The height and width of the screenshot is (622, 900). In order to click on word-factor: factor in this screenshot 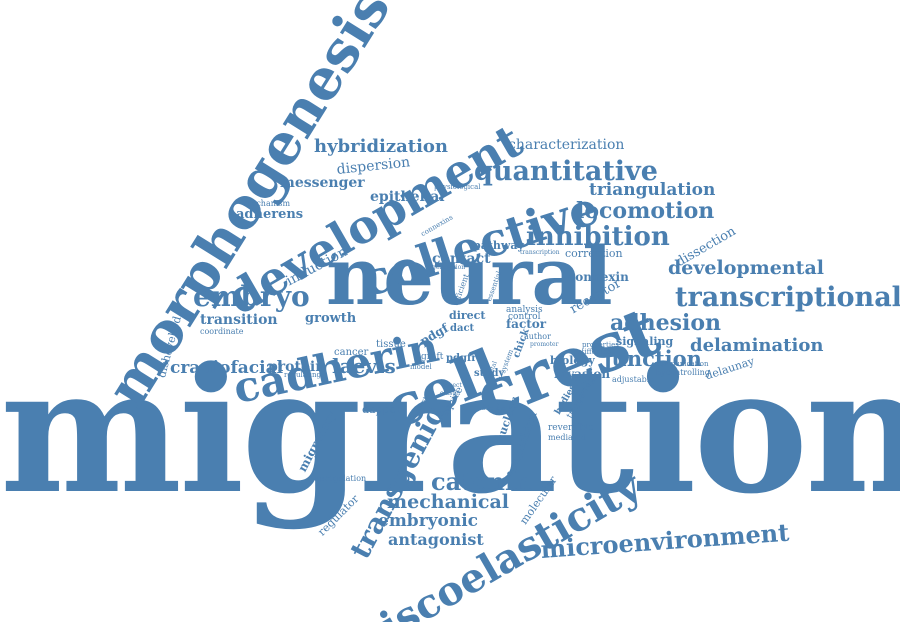, I will do `click(526, 324)`.